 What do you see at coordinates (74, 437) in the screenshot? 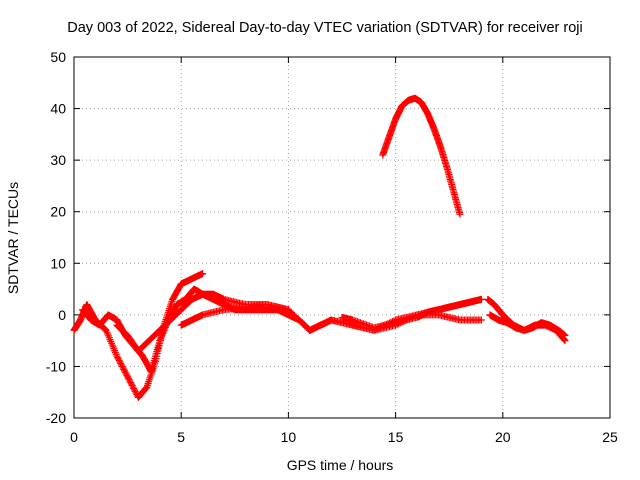
I see `x-tick-label: 0` at bounding box center [74, 437].